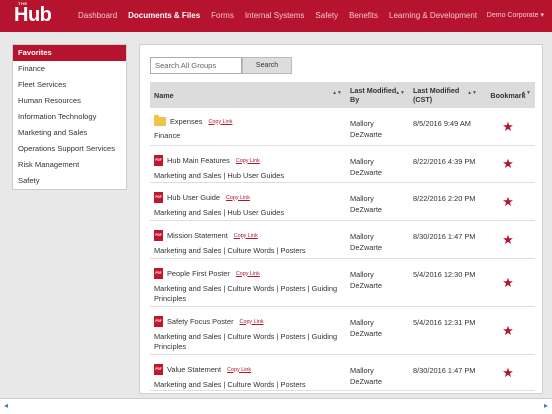 This screenshot has width=552, height=414. I want to click on document-name-link: Safety Focus Poster, so click(200, 321).